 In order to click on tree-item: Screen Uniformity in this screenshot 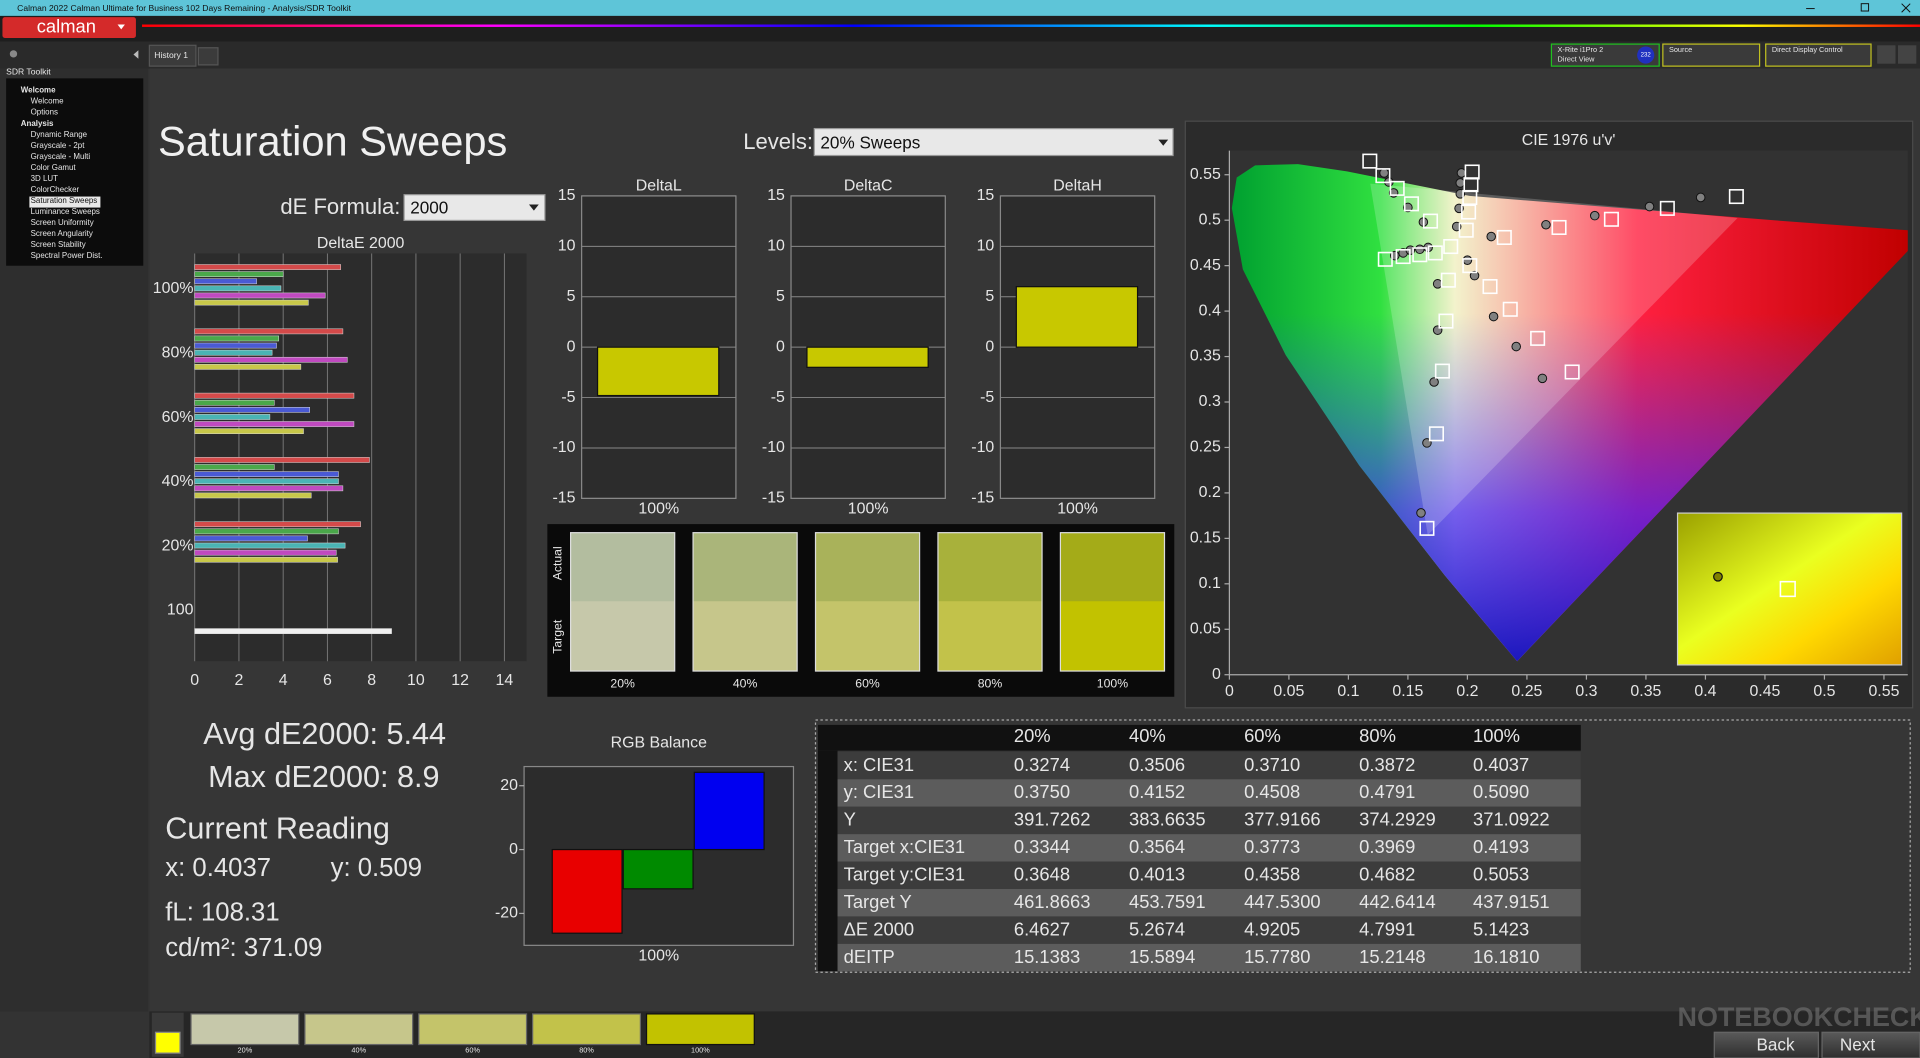, I will do `click(62, 222)`.